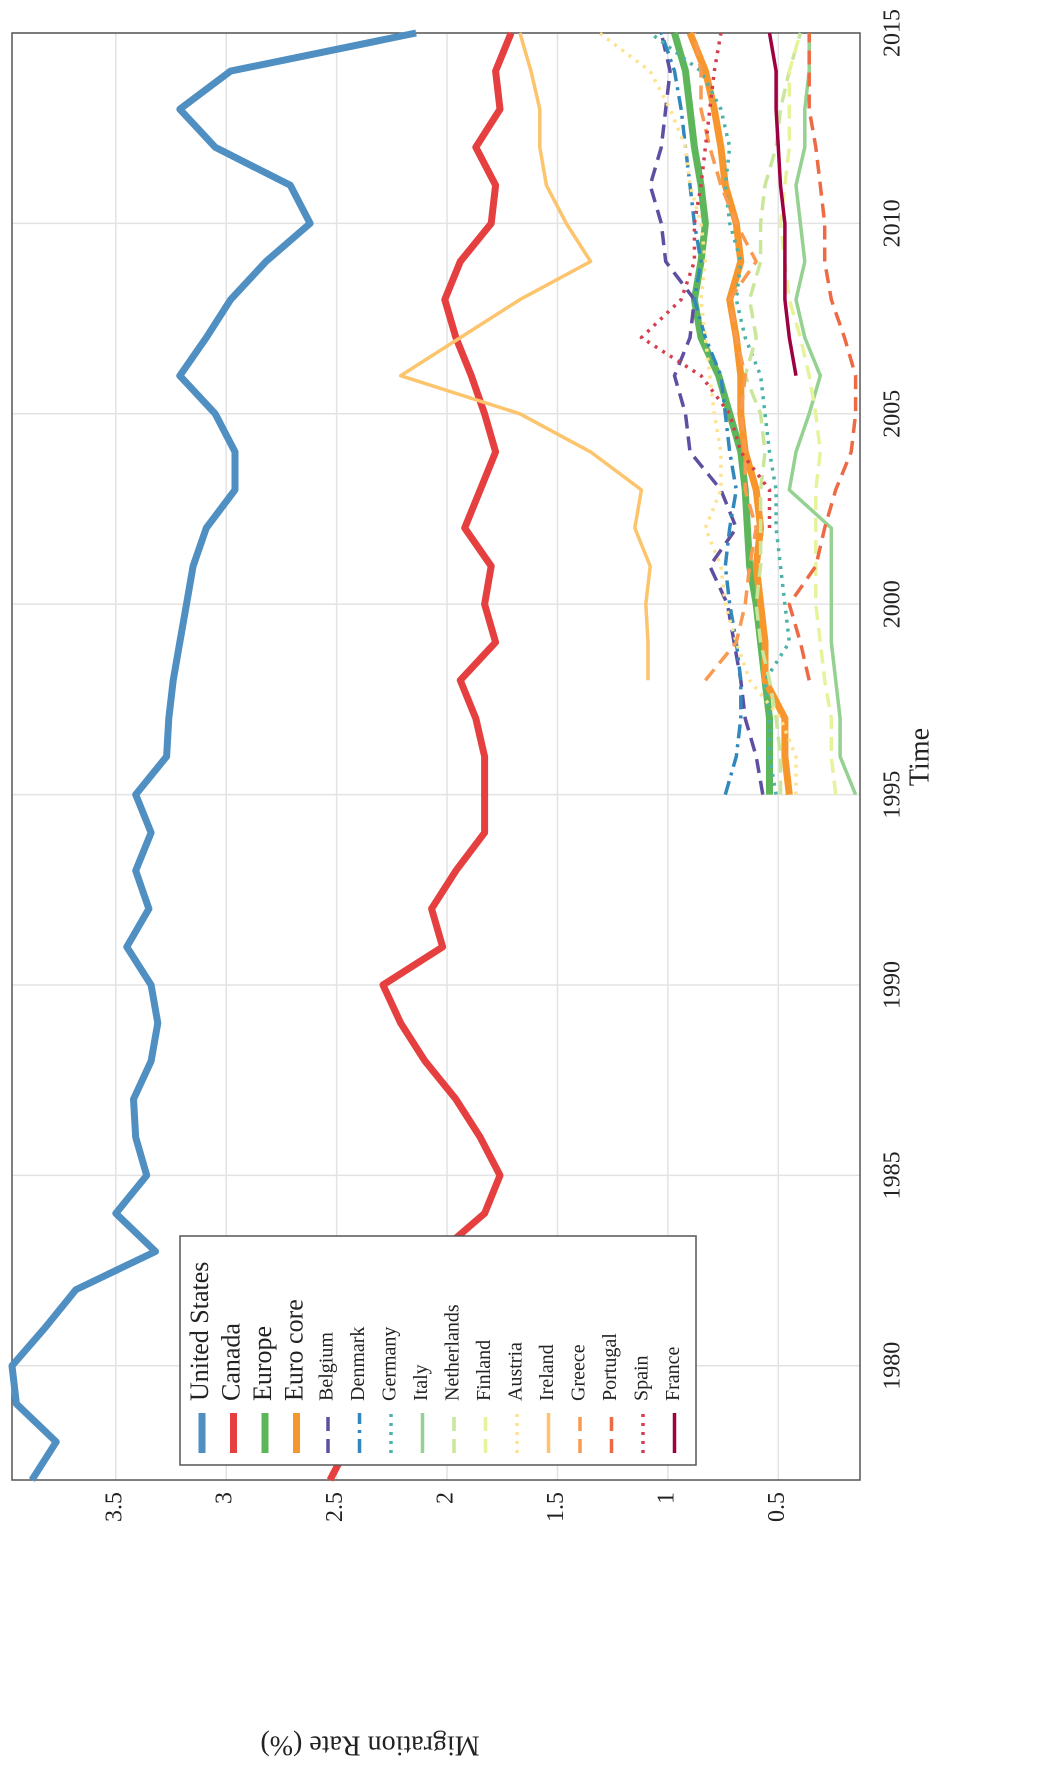  I want to click on x-tick-label: 2010, so click(893, 223).